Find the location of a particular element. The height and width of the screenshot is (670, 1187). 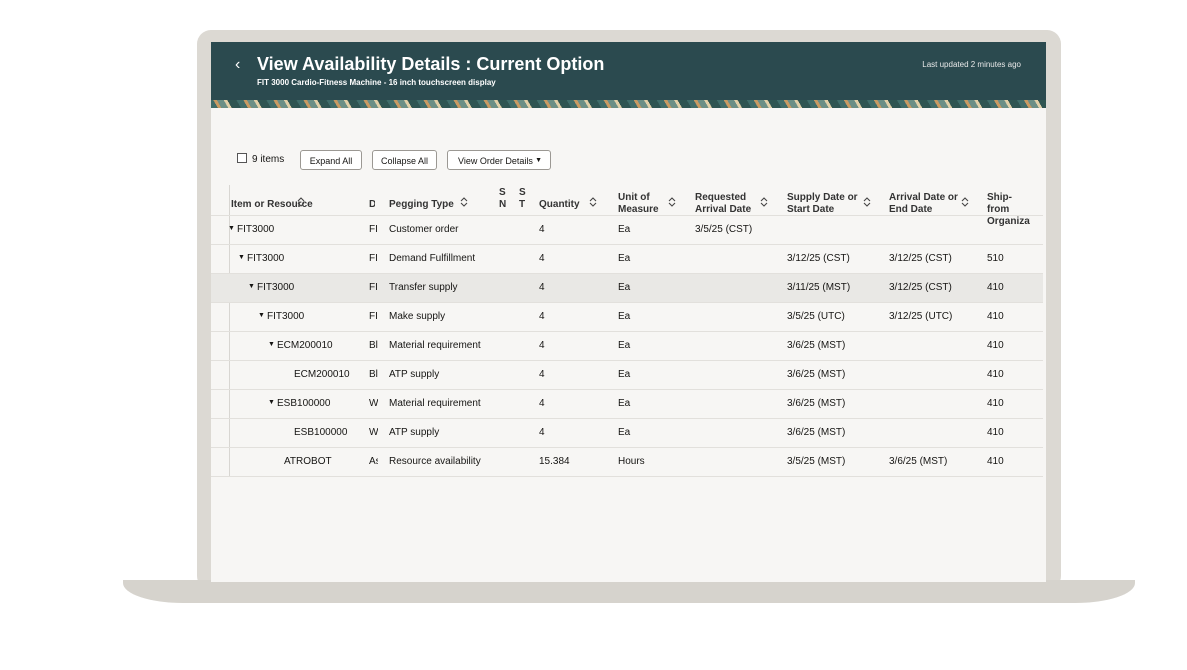

button-label: View Order Details is located at coordinates (495, 161).